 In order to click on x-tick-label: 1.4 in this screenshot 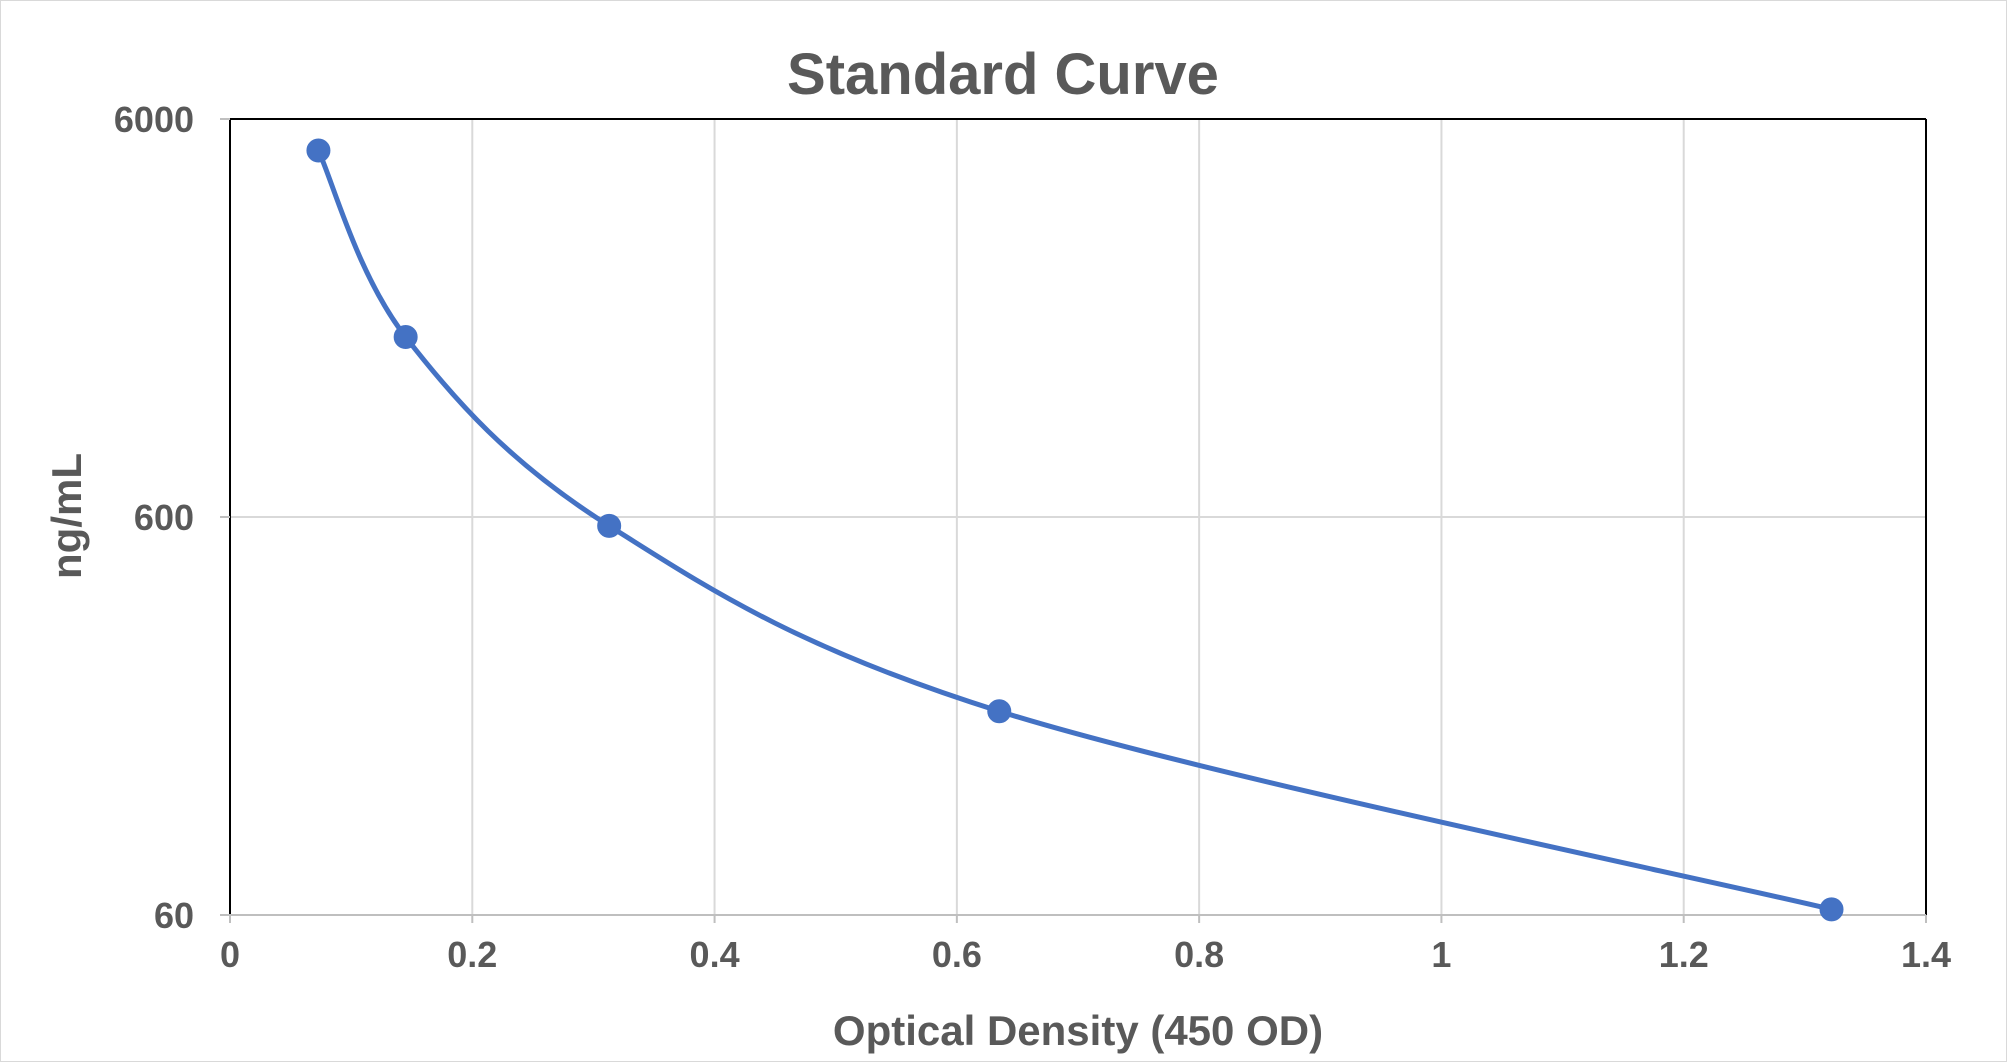, I will do `click(1926, 954)`.